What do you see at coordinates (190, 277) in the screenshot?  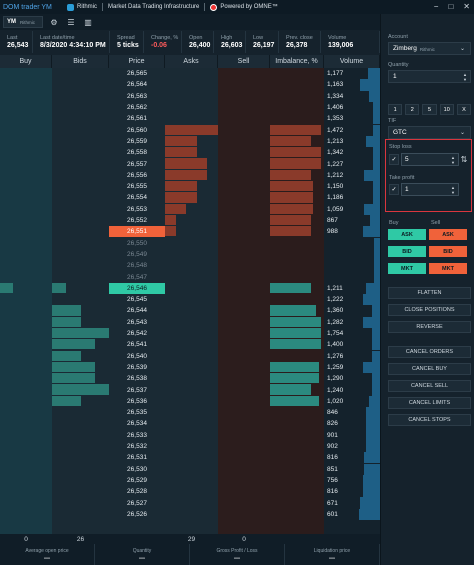 I see `ladder-row: 26,547` at bounding box center [190, 277].